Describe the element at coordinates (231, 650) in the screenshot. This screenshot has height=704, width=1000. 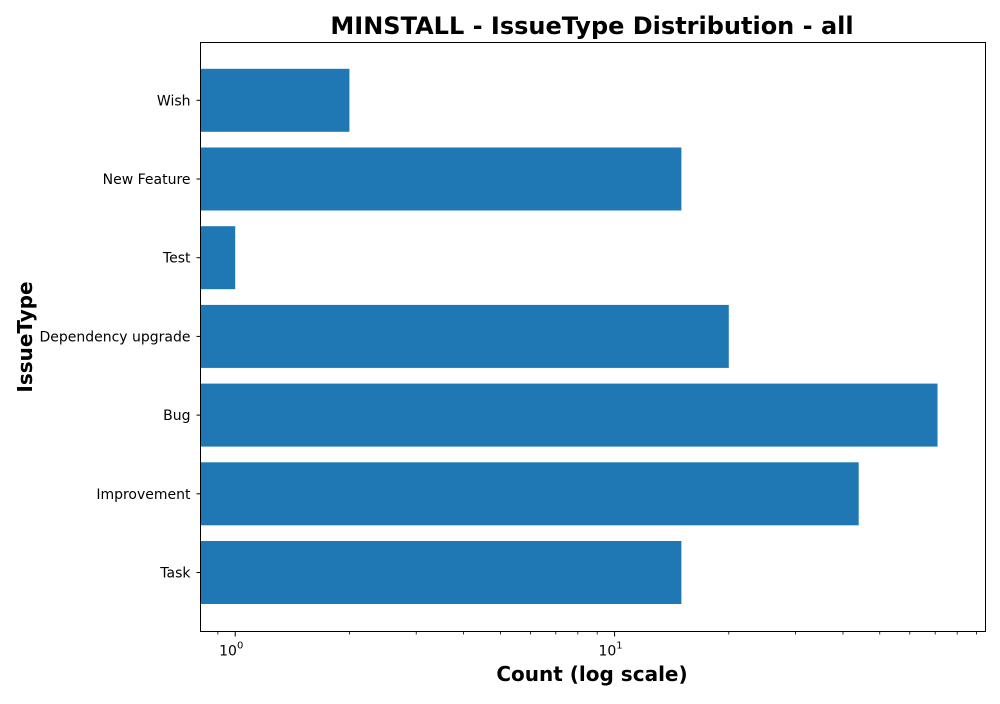
I see `x-tick-label: 10⁰` at that location.